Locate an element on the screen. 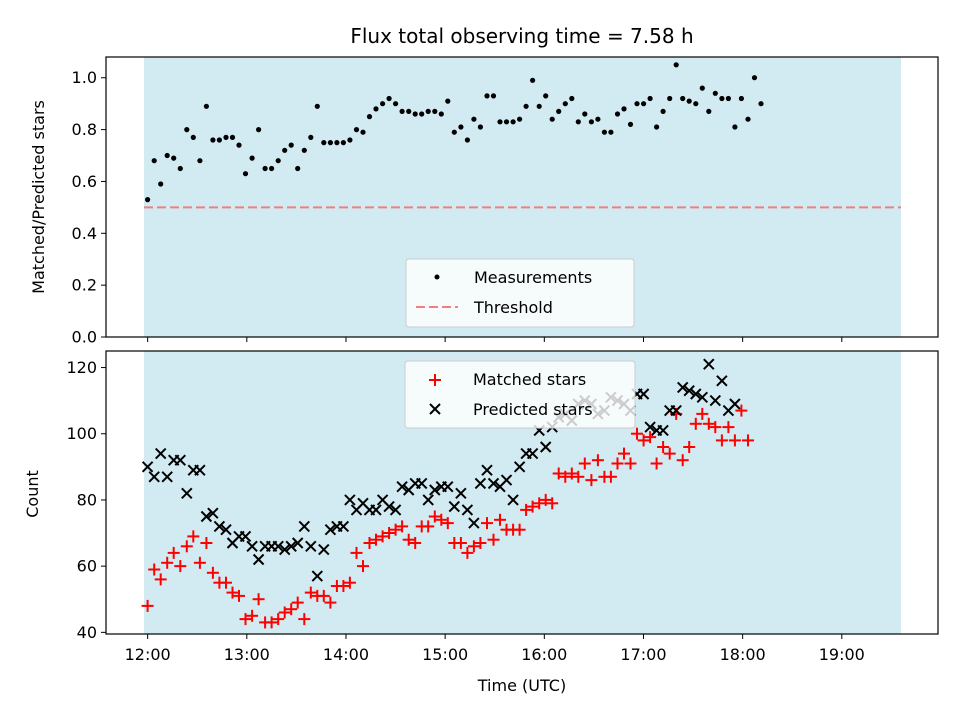 This screenshot has width=960, height=720. legend-predicted-label: Predicted stars is located at coordinates (533, 409).